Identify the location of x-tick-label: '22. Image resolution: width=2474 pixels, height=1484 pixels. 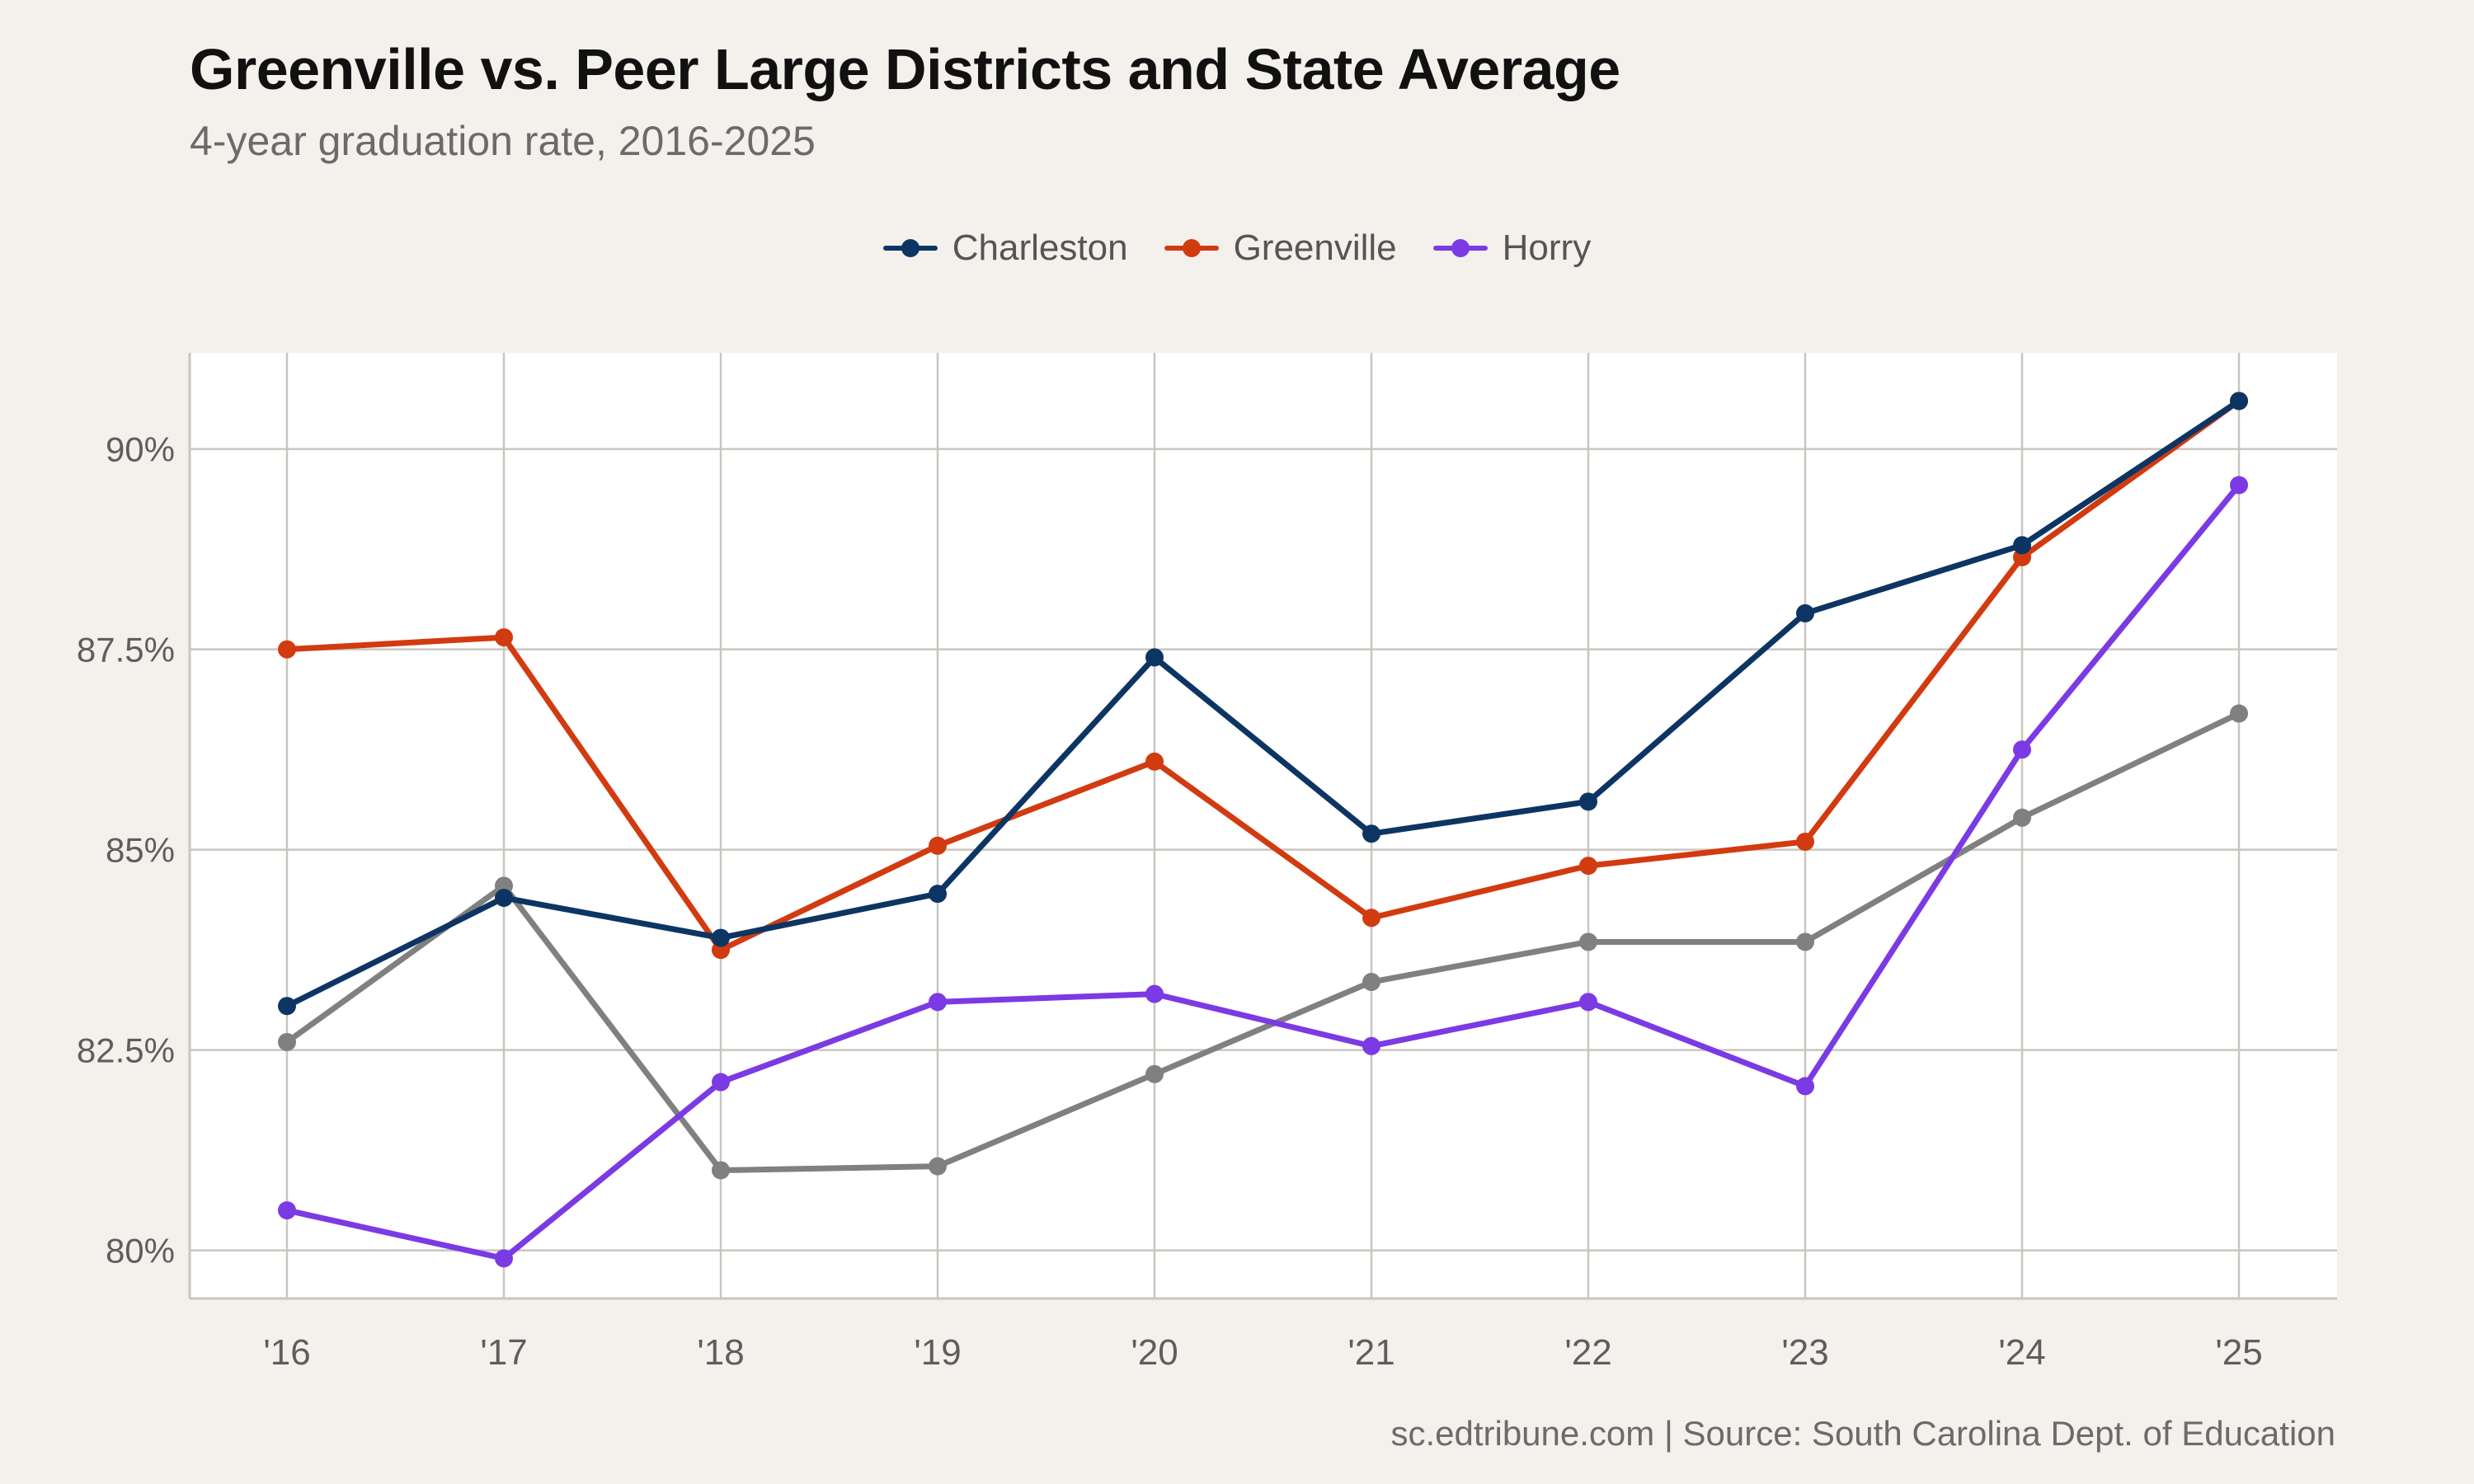
(1587, 1352).